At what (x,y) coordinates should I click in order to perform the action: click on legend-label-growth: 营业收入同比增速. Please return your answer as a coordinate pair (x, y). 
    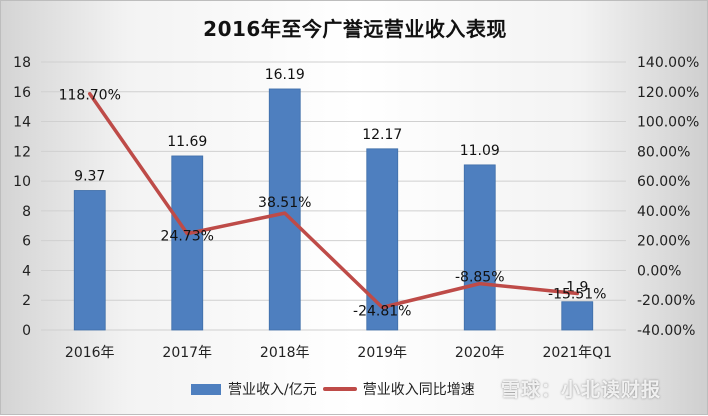
    Looking at the image, I should click on (418, 390).